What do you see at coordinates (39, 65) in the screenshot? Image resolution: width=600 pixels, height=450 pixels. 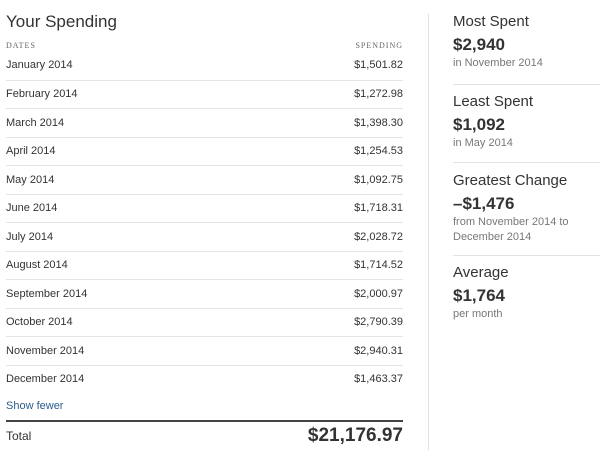 I see `row-date: January 2014` at bounding box center [39, 65].